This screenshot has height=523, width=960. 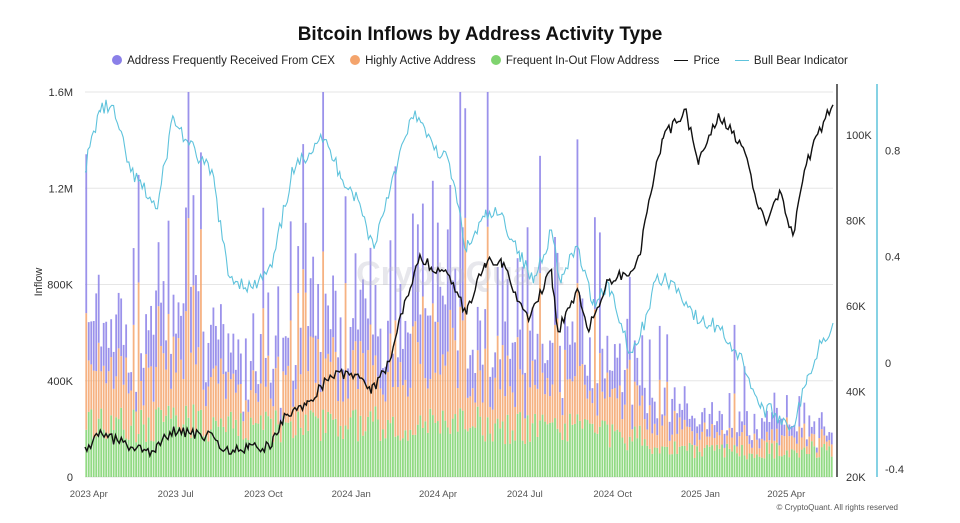 I want to click on chart-title: Bitcoin Inflows by Address Activity Type, so click(x=480, y=34).